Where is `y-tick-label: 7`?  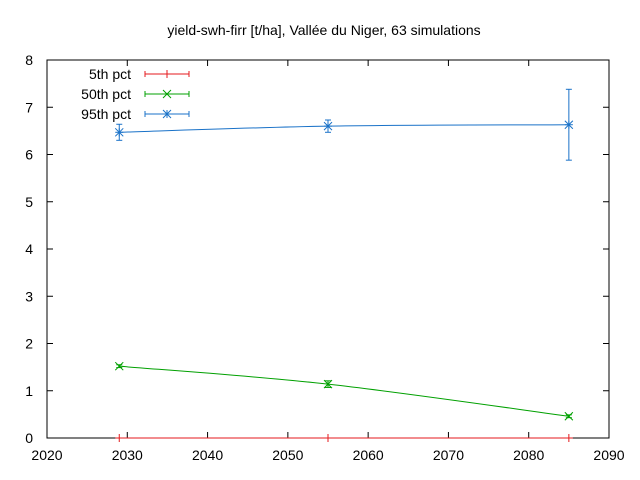
y-tick-label: 7 is located at coordinates (29, 107).